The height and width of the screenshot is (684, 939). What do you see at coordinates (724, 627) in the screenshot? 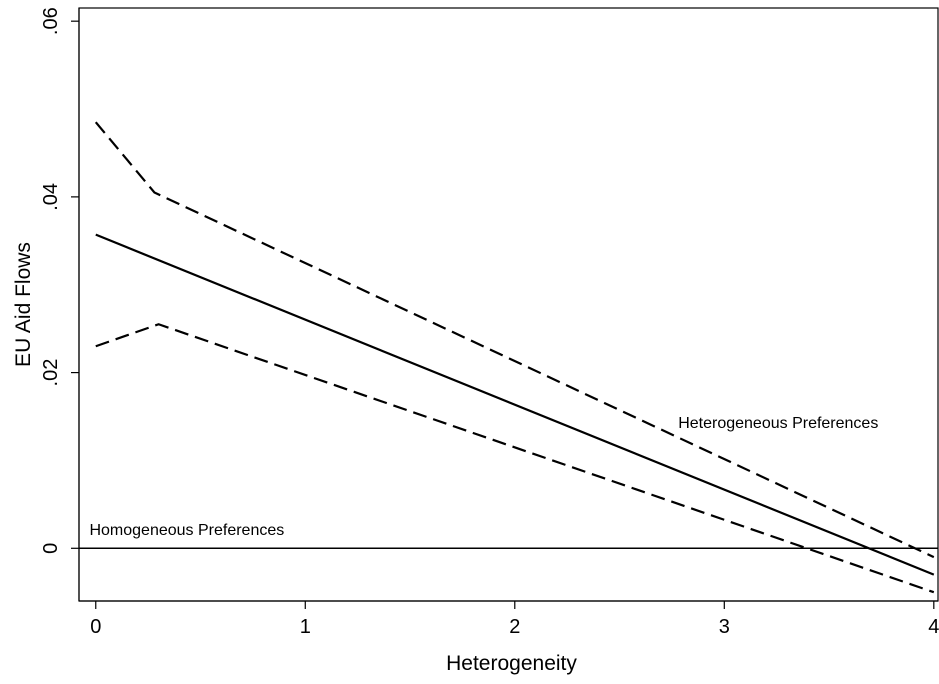
I see `x-tick-label: 3` at bounding box center [724, 627].